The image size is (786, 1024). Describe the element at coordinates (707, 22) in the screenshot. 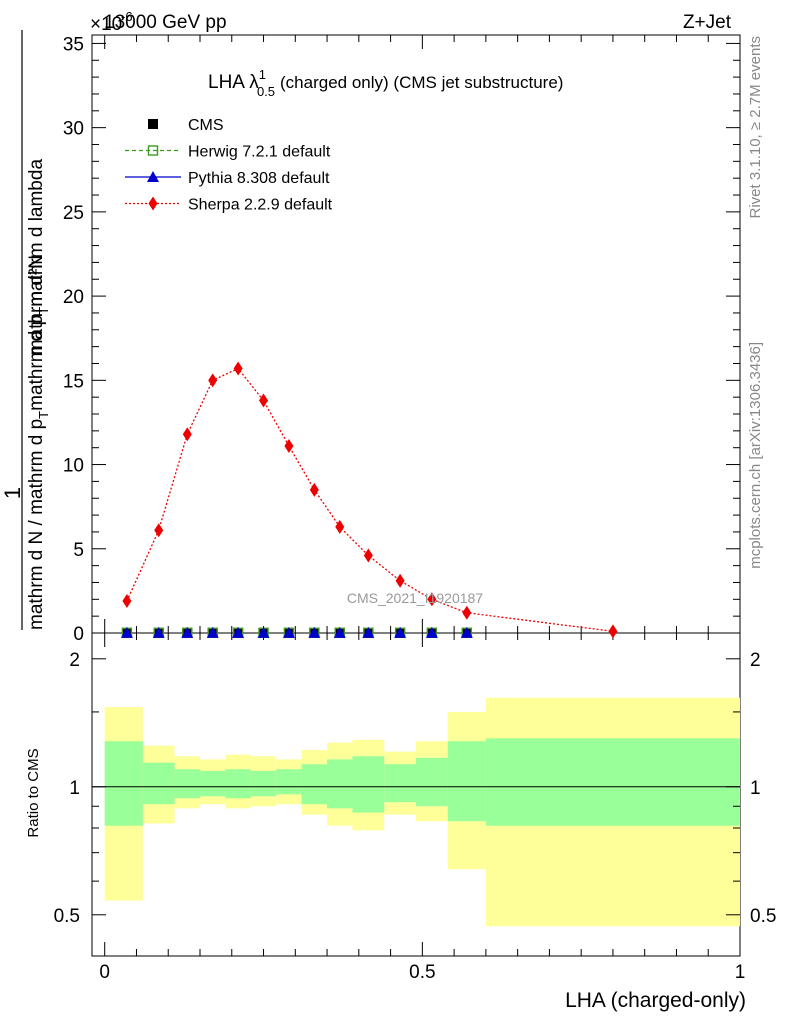

I see `header-right-title: Z+Jet` at that location.